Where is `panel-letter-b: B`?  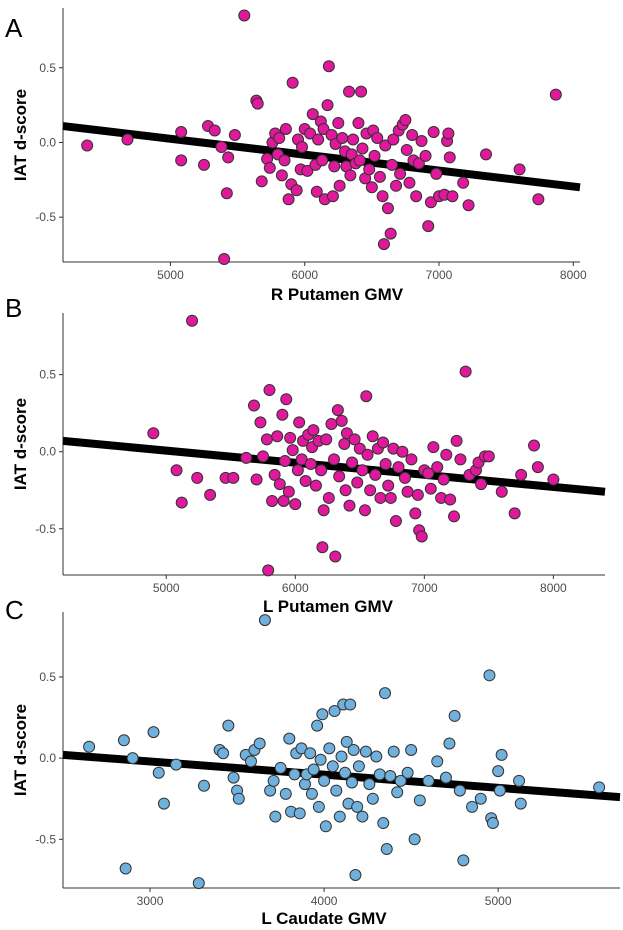
panel-letter-b: B is located at coordinates (13, 308).